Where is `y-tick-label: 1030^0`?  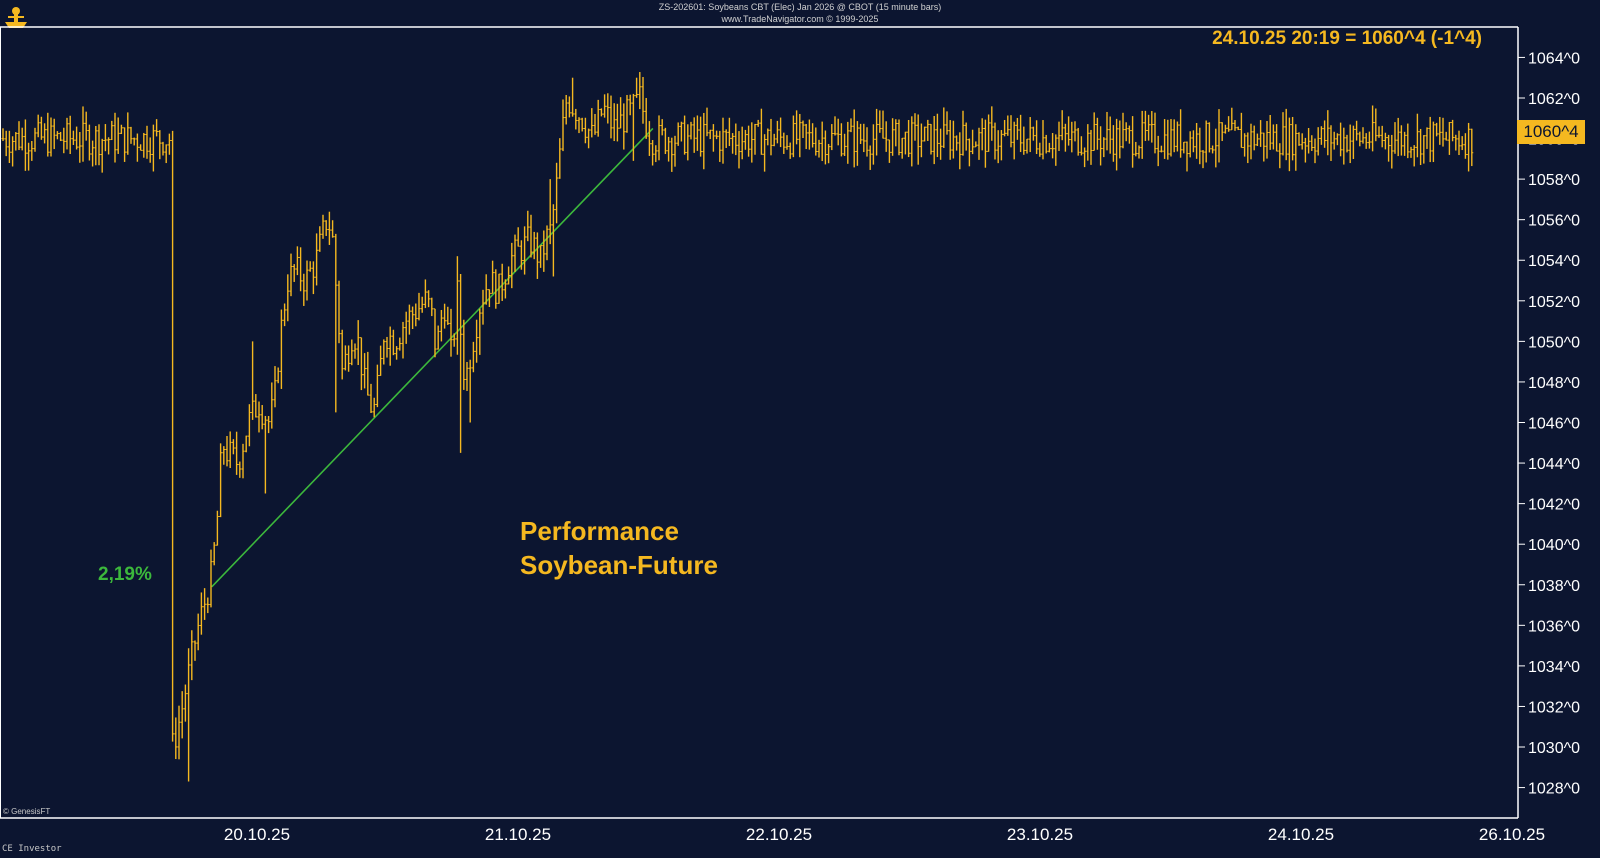
y-tick-label: 1030^0 is located at coordinates (1554, 748).